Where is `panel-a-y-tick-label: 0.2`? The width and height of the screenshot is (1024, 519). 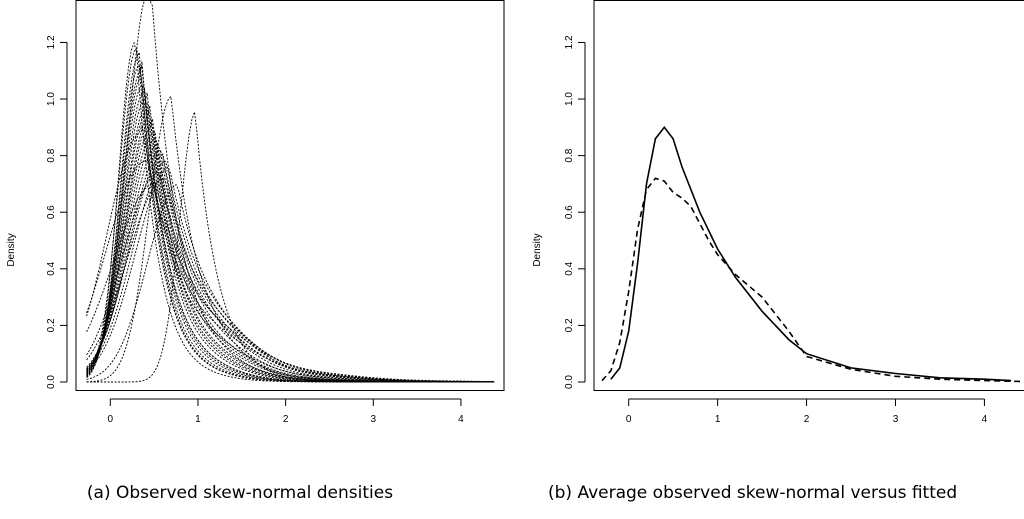 panel-a-y-tick-label: 0.2 is located at coordinates (51, 325).